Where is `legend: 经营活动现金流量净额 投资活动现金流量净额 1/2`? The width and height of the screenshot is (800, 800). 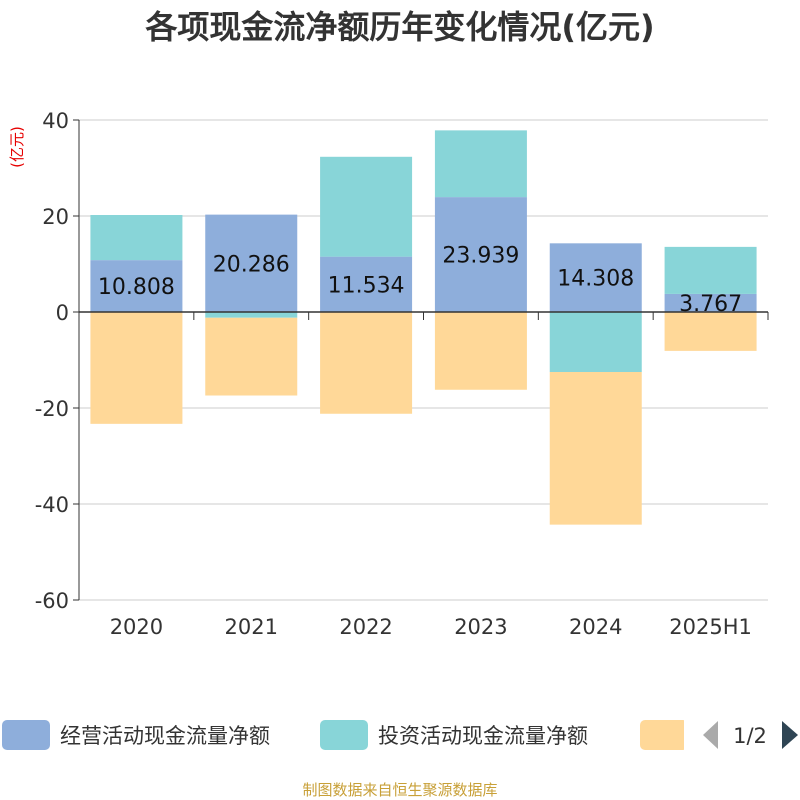
legend: 经营活动现金流量净额 投资活动现金流量净额 1/2 is located at coordinates (401, 735).